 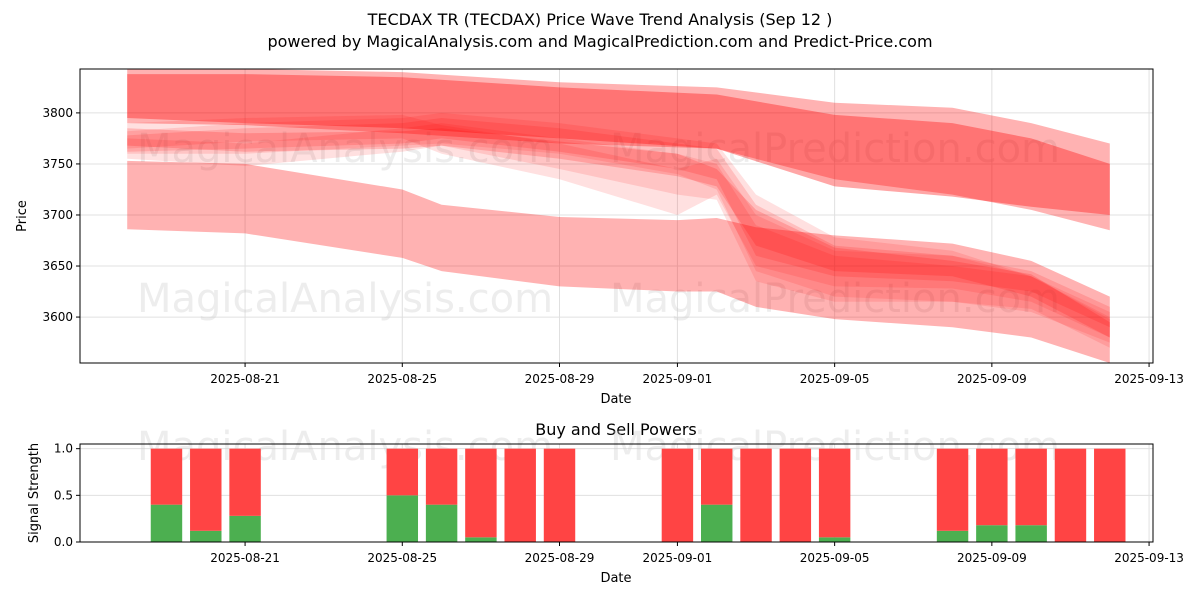 I want to click on price-y-tick-label: 3650, so click(x=57, y=266).